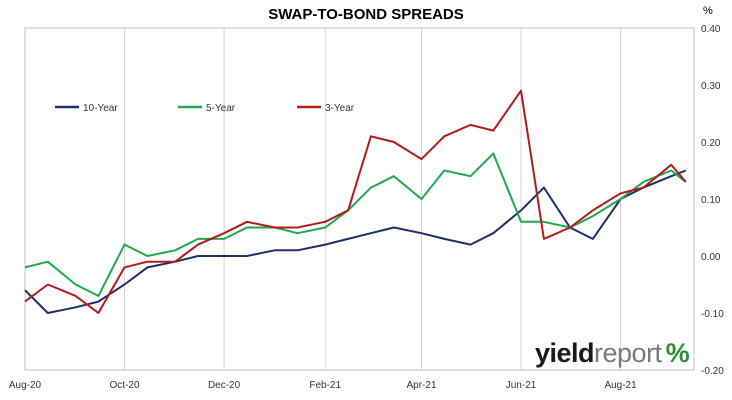 Image resolution: width=732 pixels, height=400 pixels. I want to click on x-tick-label: Dec-20, so click(224, 385).